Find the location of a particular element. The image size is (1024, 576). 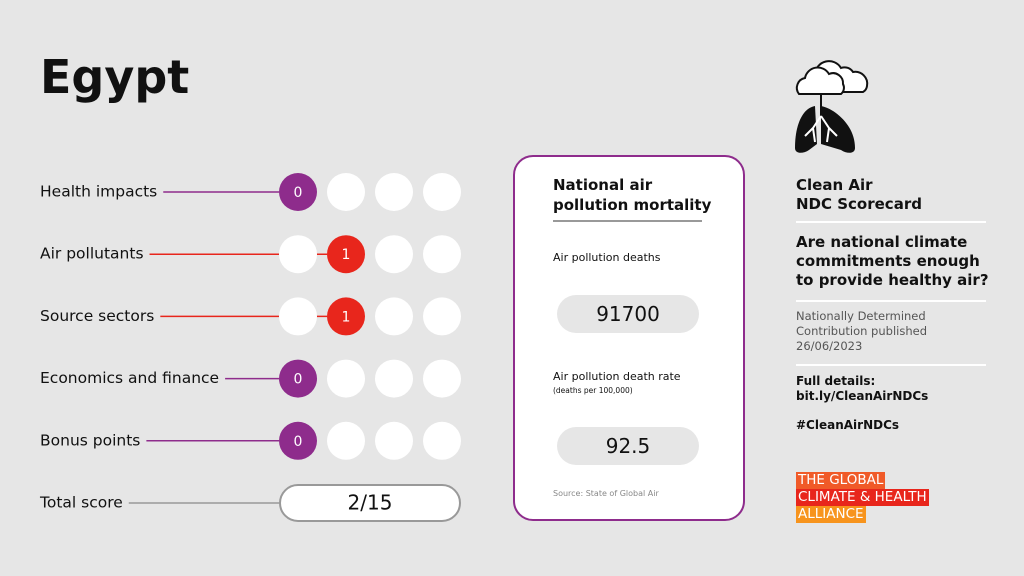

question-line: Are national climate is located at coordinates (882, 242).